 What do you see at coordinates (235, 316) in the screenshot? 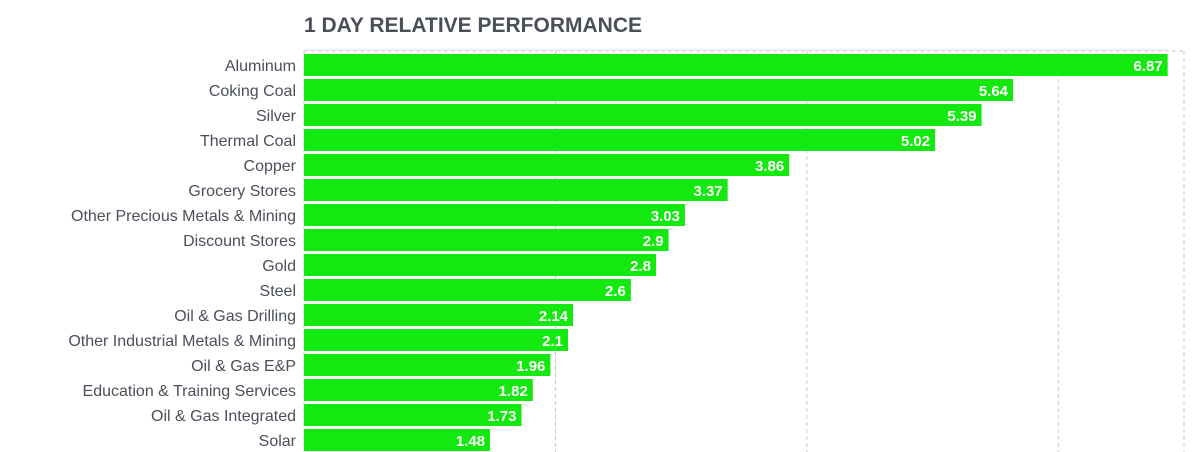
I see `category-label: Oil & Gas Drilling` at bounding box center [235, 316].